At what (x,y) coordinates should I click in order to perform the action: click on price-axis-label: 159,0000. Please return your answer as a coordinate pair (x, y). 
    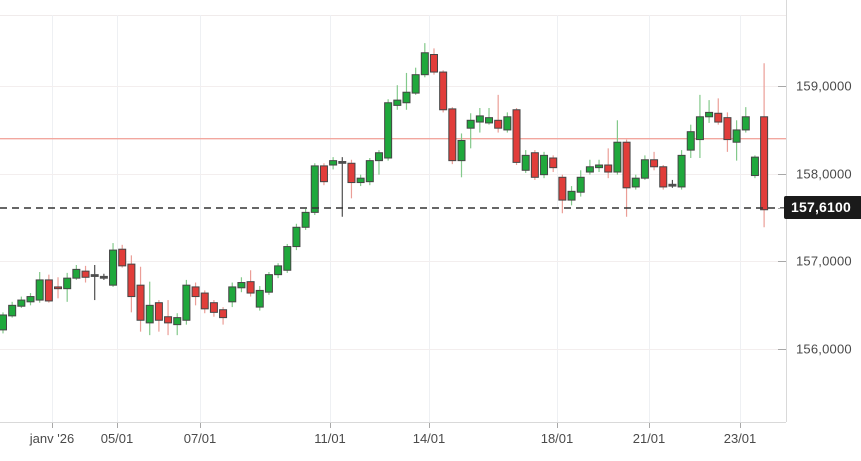
    Looking at the image, I should click on (824, 86).